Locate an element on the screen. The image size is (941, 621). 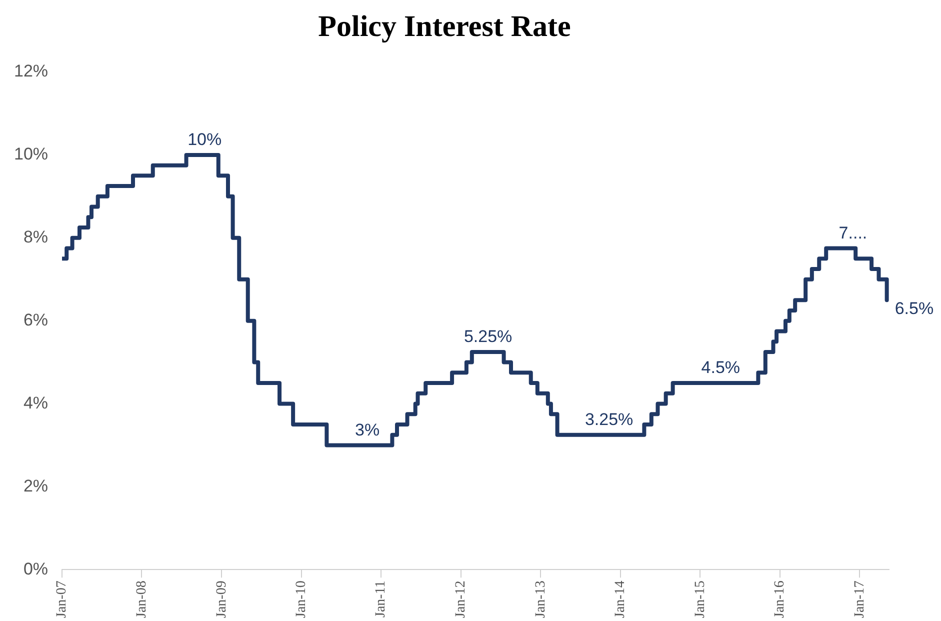
x-tick-label: Jan-17 is located at coordinates (860, 599).